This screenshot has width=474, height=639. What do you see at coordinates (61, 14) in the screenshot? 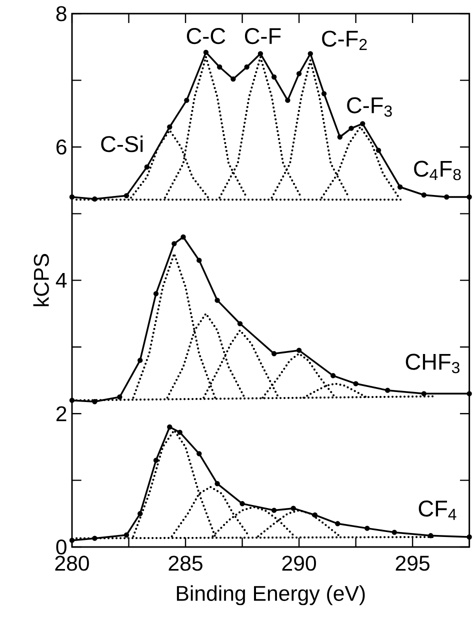
I see `y-tick-label: 8` at bounding box center [61, 14].